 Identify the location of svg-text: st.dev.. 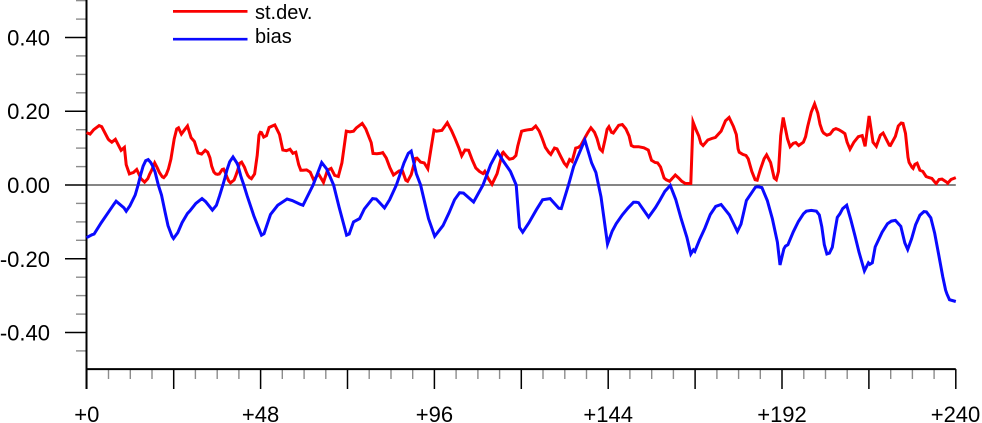
(283, 13).